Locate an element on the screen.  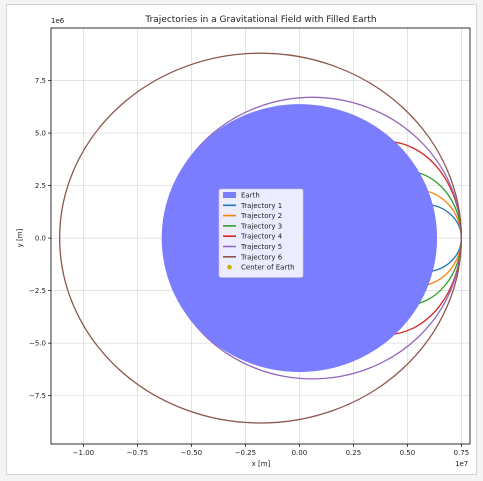
y-tick-label: 7.5 is located at coordinates (40, 81).